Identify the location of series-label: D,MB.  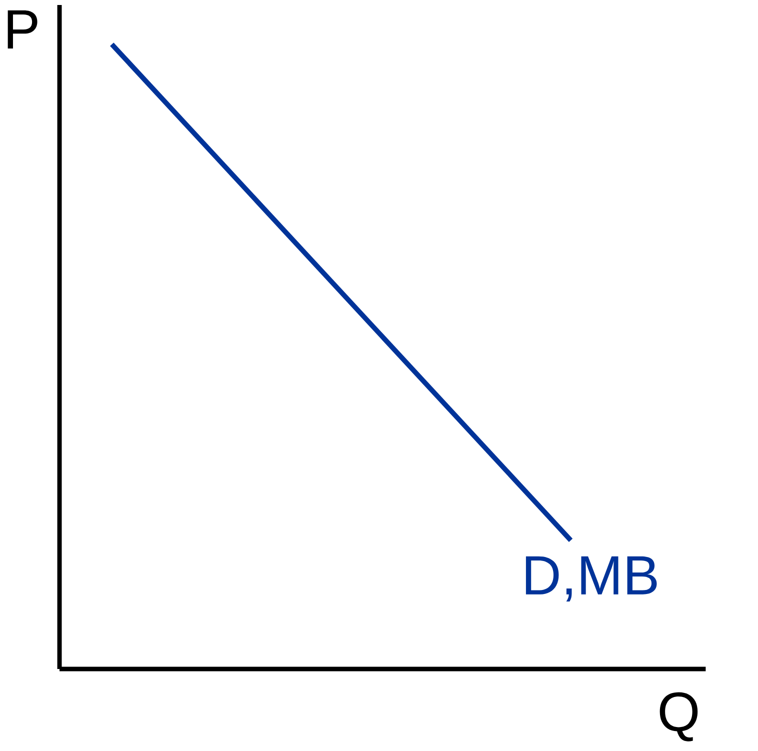
(591, 579).